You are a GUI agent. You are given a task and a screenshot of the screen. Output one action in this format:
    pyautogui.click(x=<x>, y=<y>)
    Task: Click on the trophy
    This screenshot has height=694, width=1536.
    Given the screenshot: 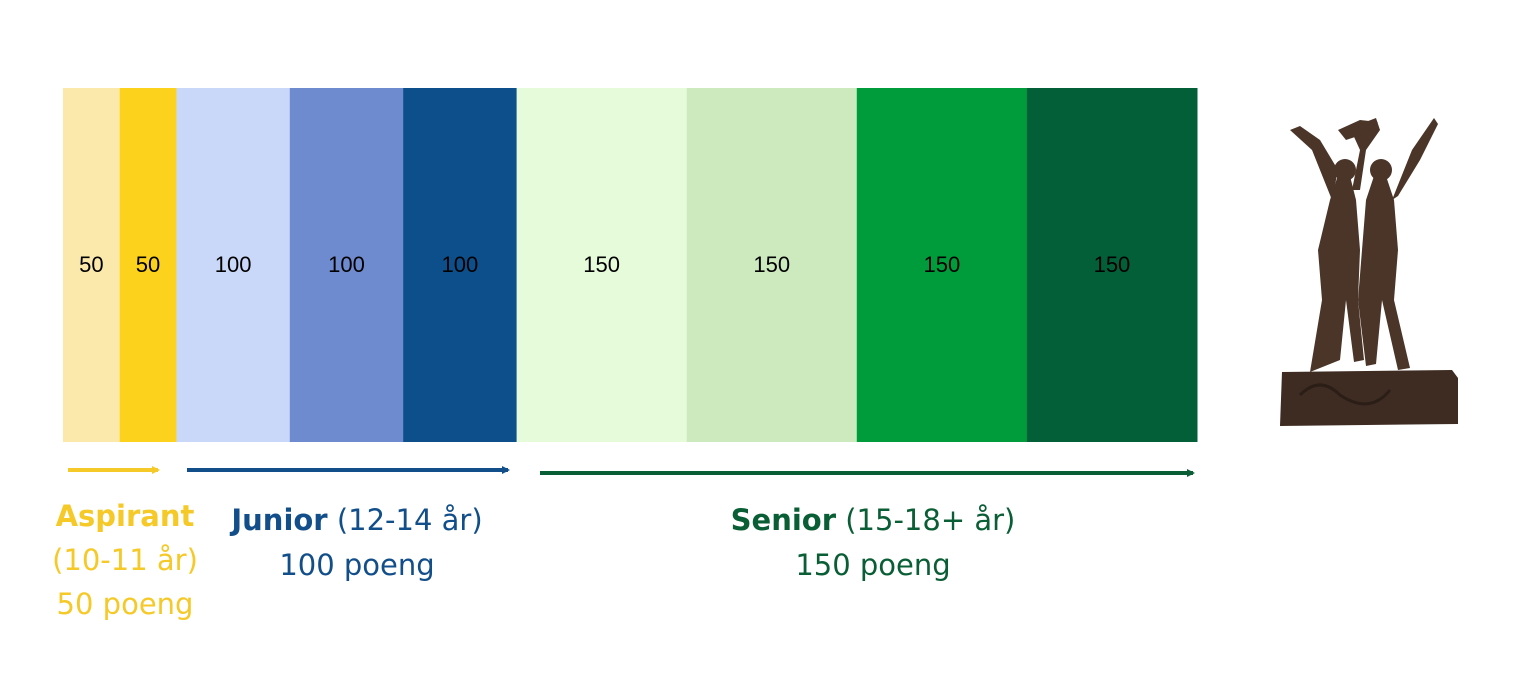 What is the action you would take?
    pyautogui.click(x=1369, y=272)
    